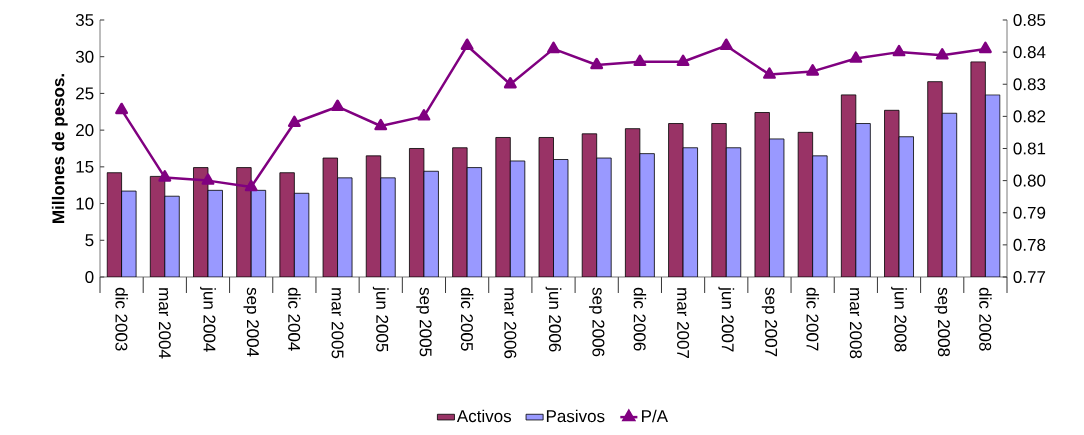 Image resolution: width=1084 pixels, height=435 pixels. What do you see at coordinates (1029, 244) in the screenshot?
I see `y2-tick-label: 0.78` at bounding box center [1029, 244].